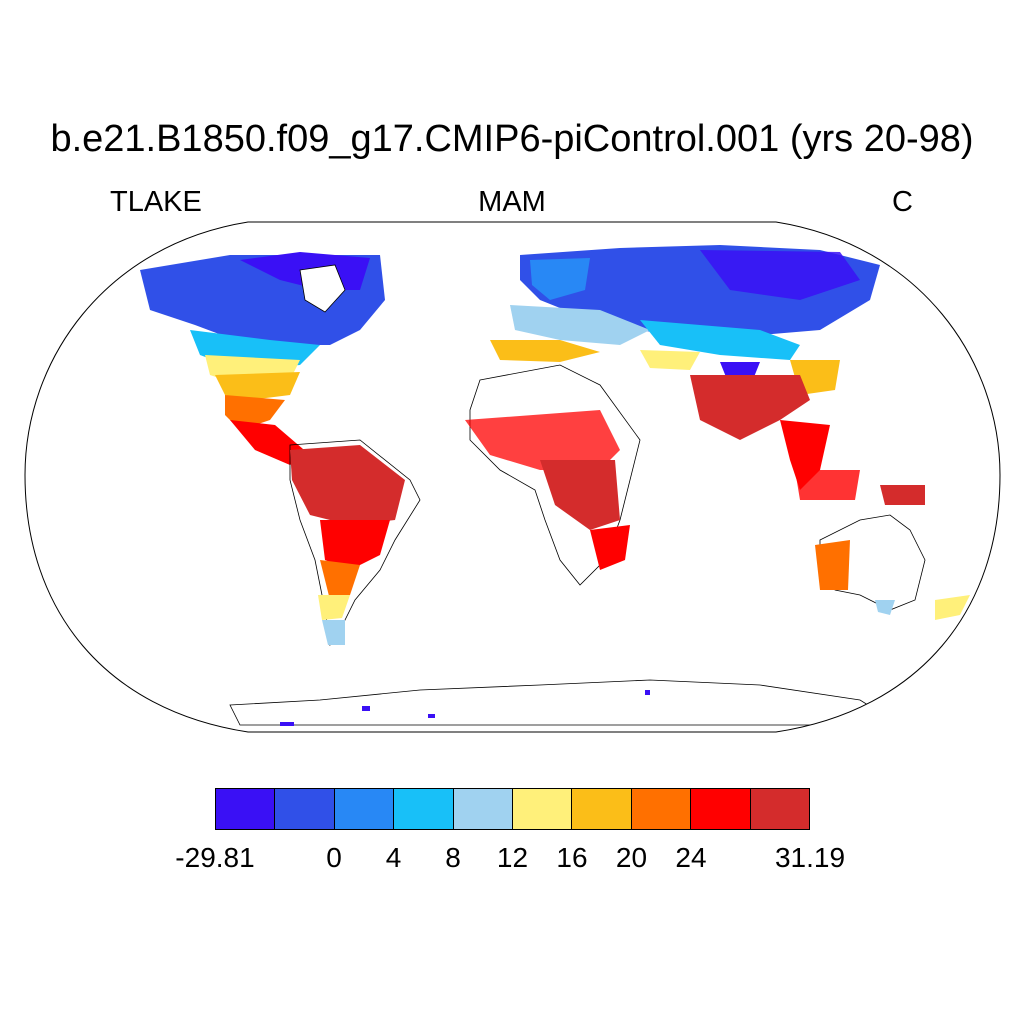 The width and height of the screenshot is (1024, 1024). Describe the element at coordinates (810, 857) in the screenshot. I see `colorbar-tick-label: 31.19` at that location.